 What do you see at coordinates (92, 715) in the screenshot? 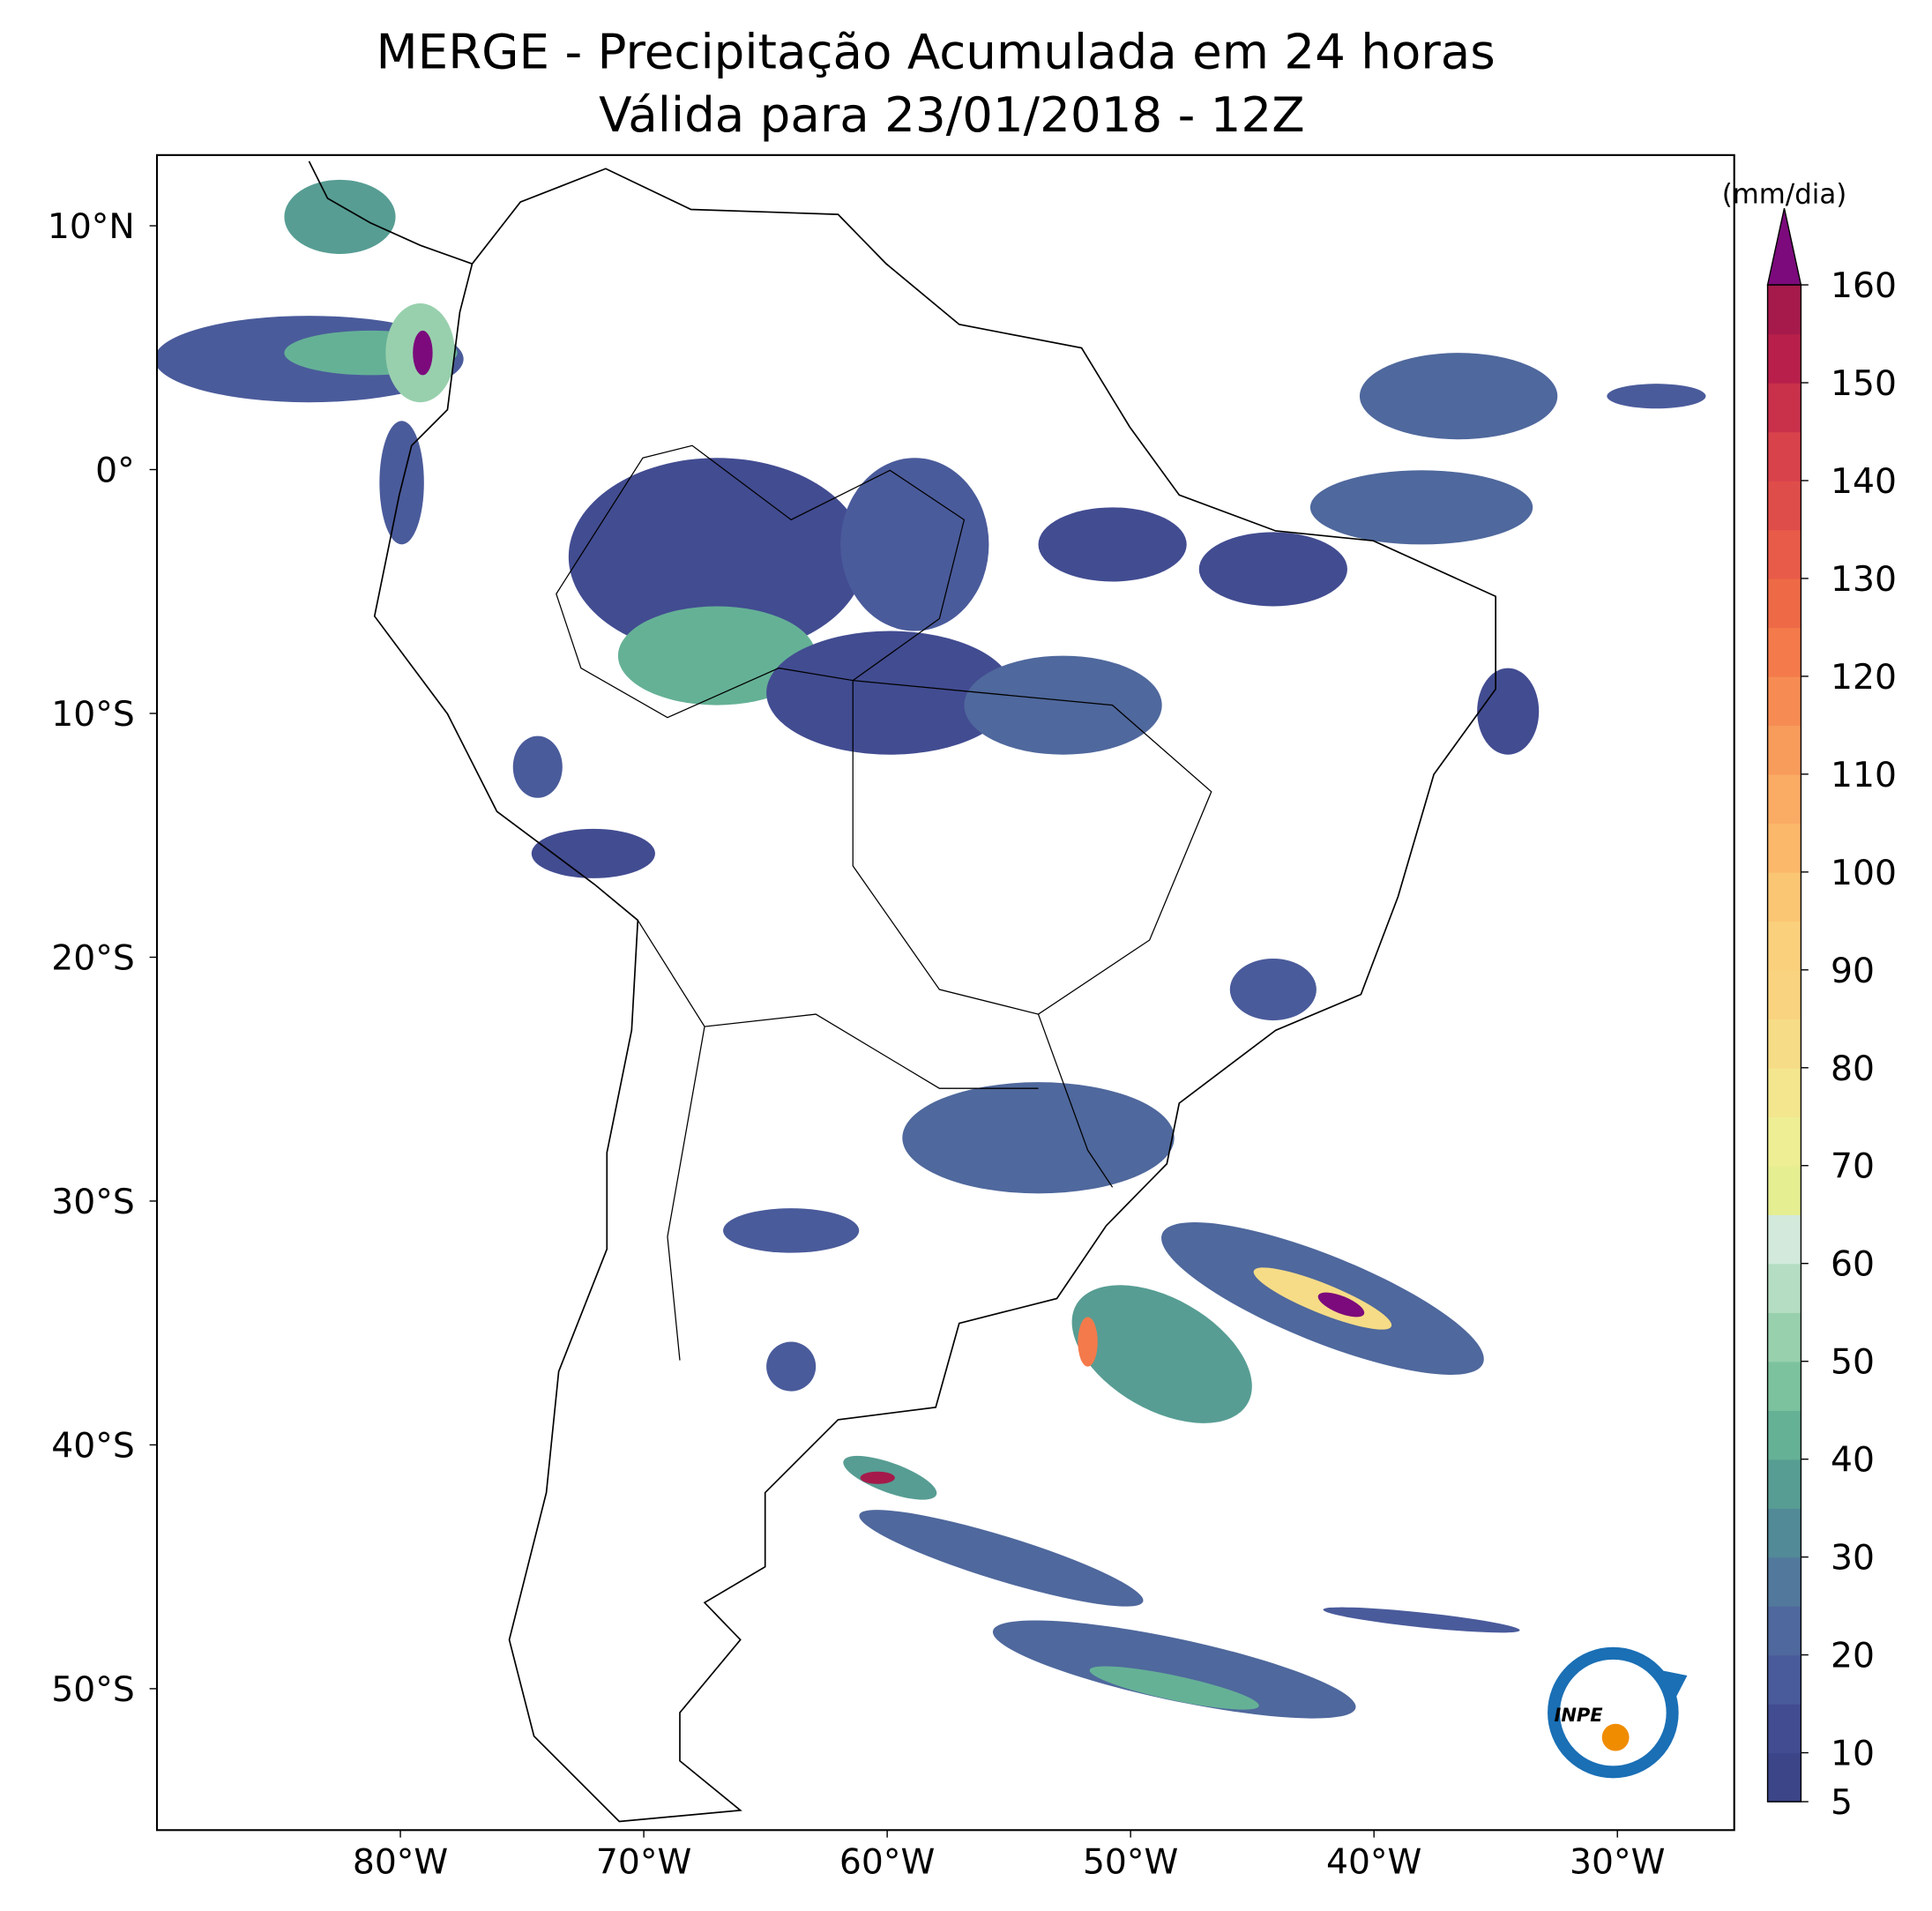
I see `y-tick-label: 10°S` at bounding box center [92, 715].